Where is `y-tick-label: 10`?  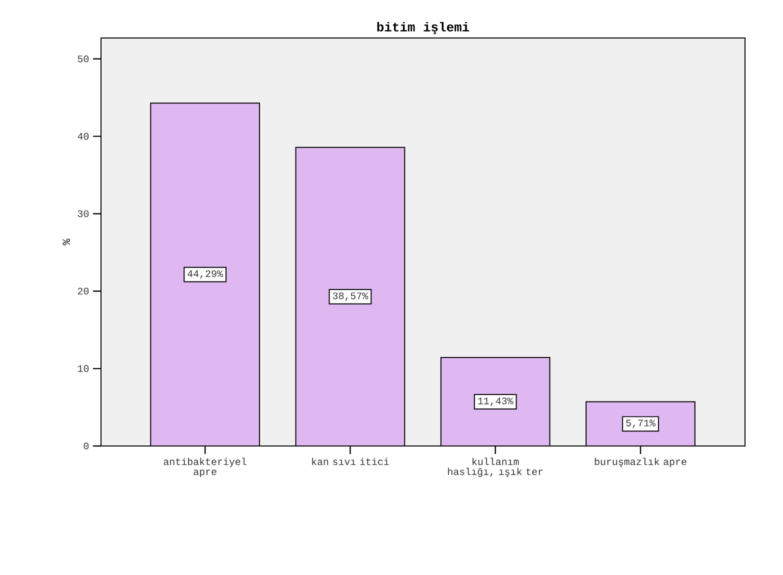
y-tick-label: 10 is located at coordinates (83, 368).